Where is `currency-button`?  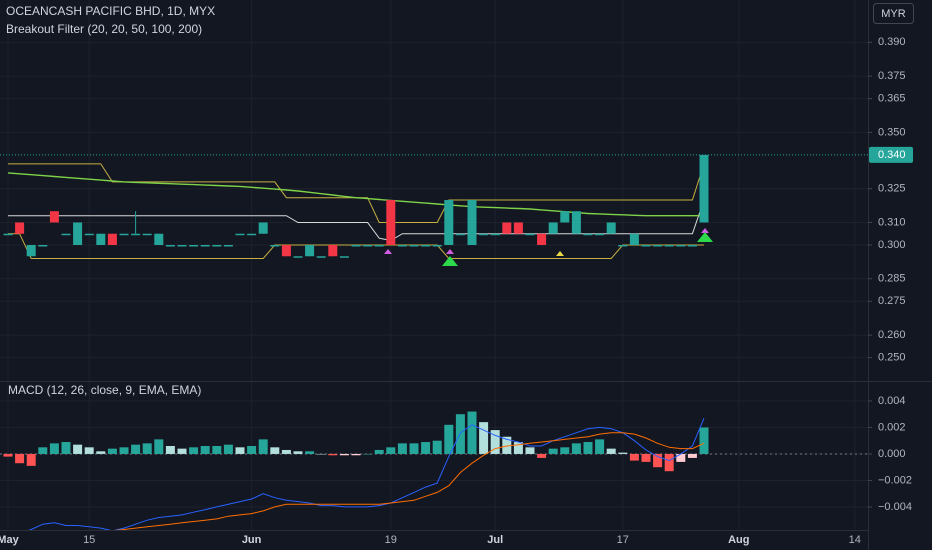 currency-button is located at coordinates (893, 13).